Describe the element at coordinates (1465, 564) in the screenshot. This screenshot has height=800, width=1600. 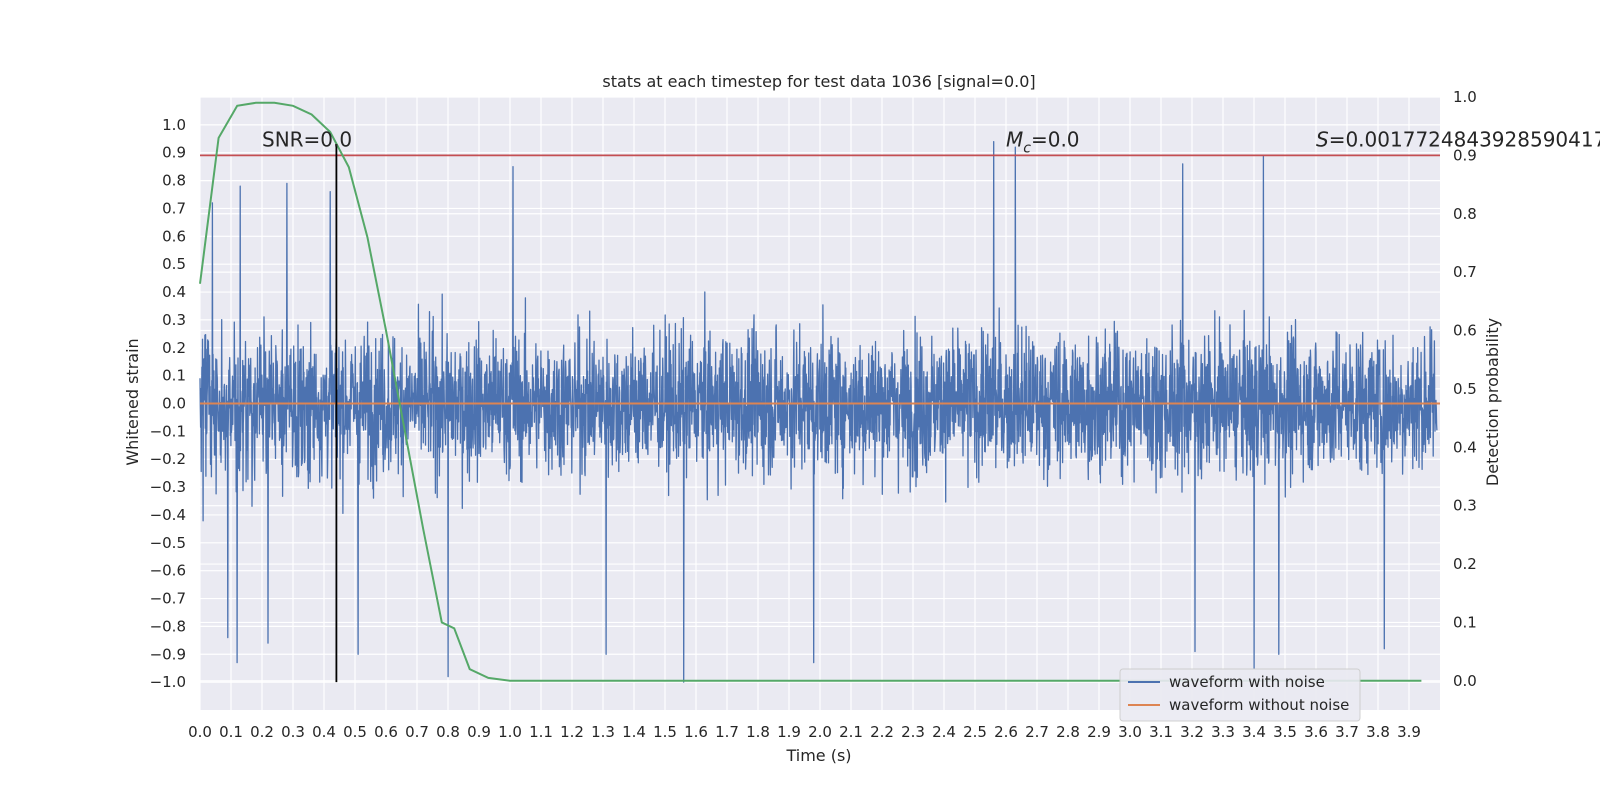
I see `y-tick-label-right: 0.2` at that location.